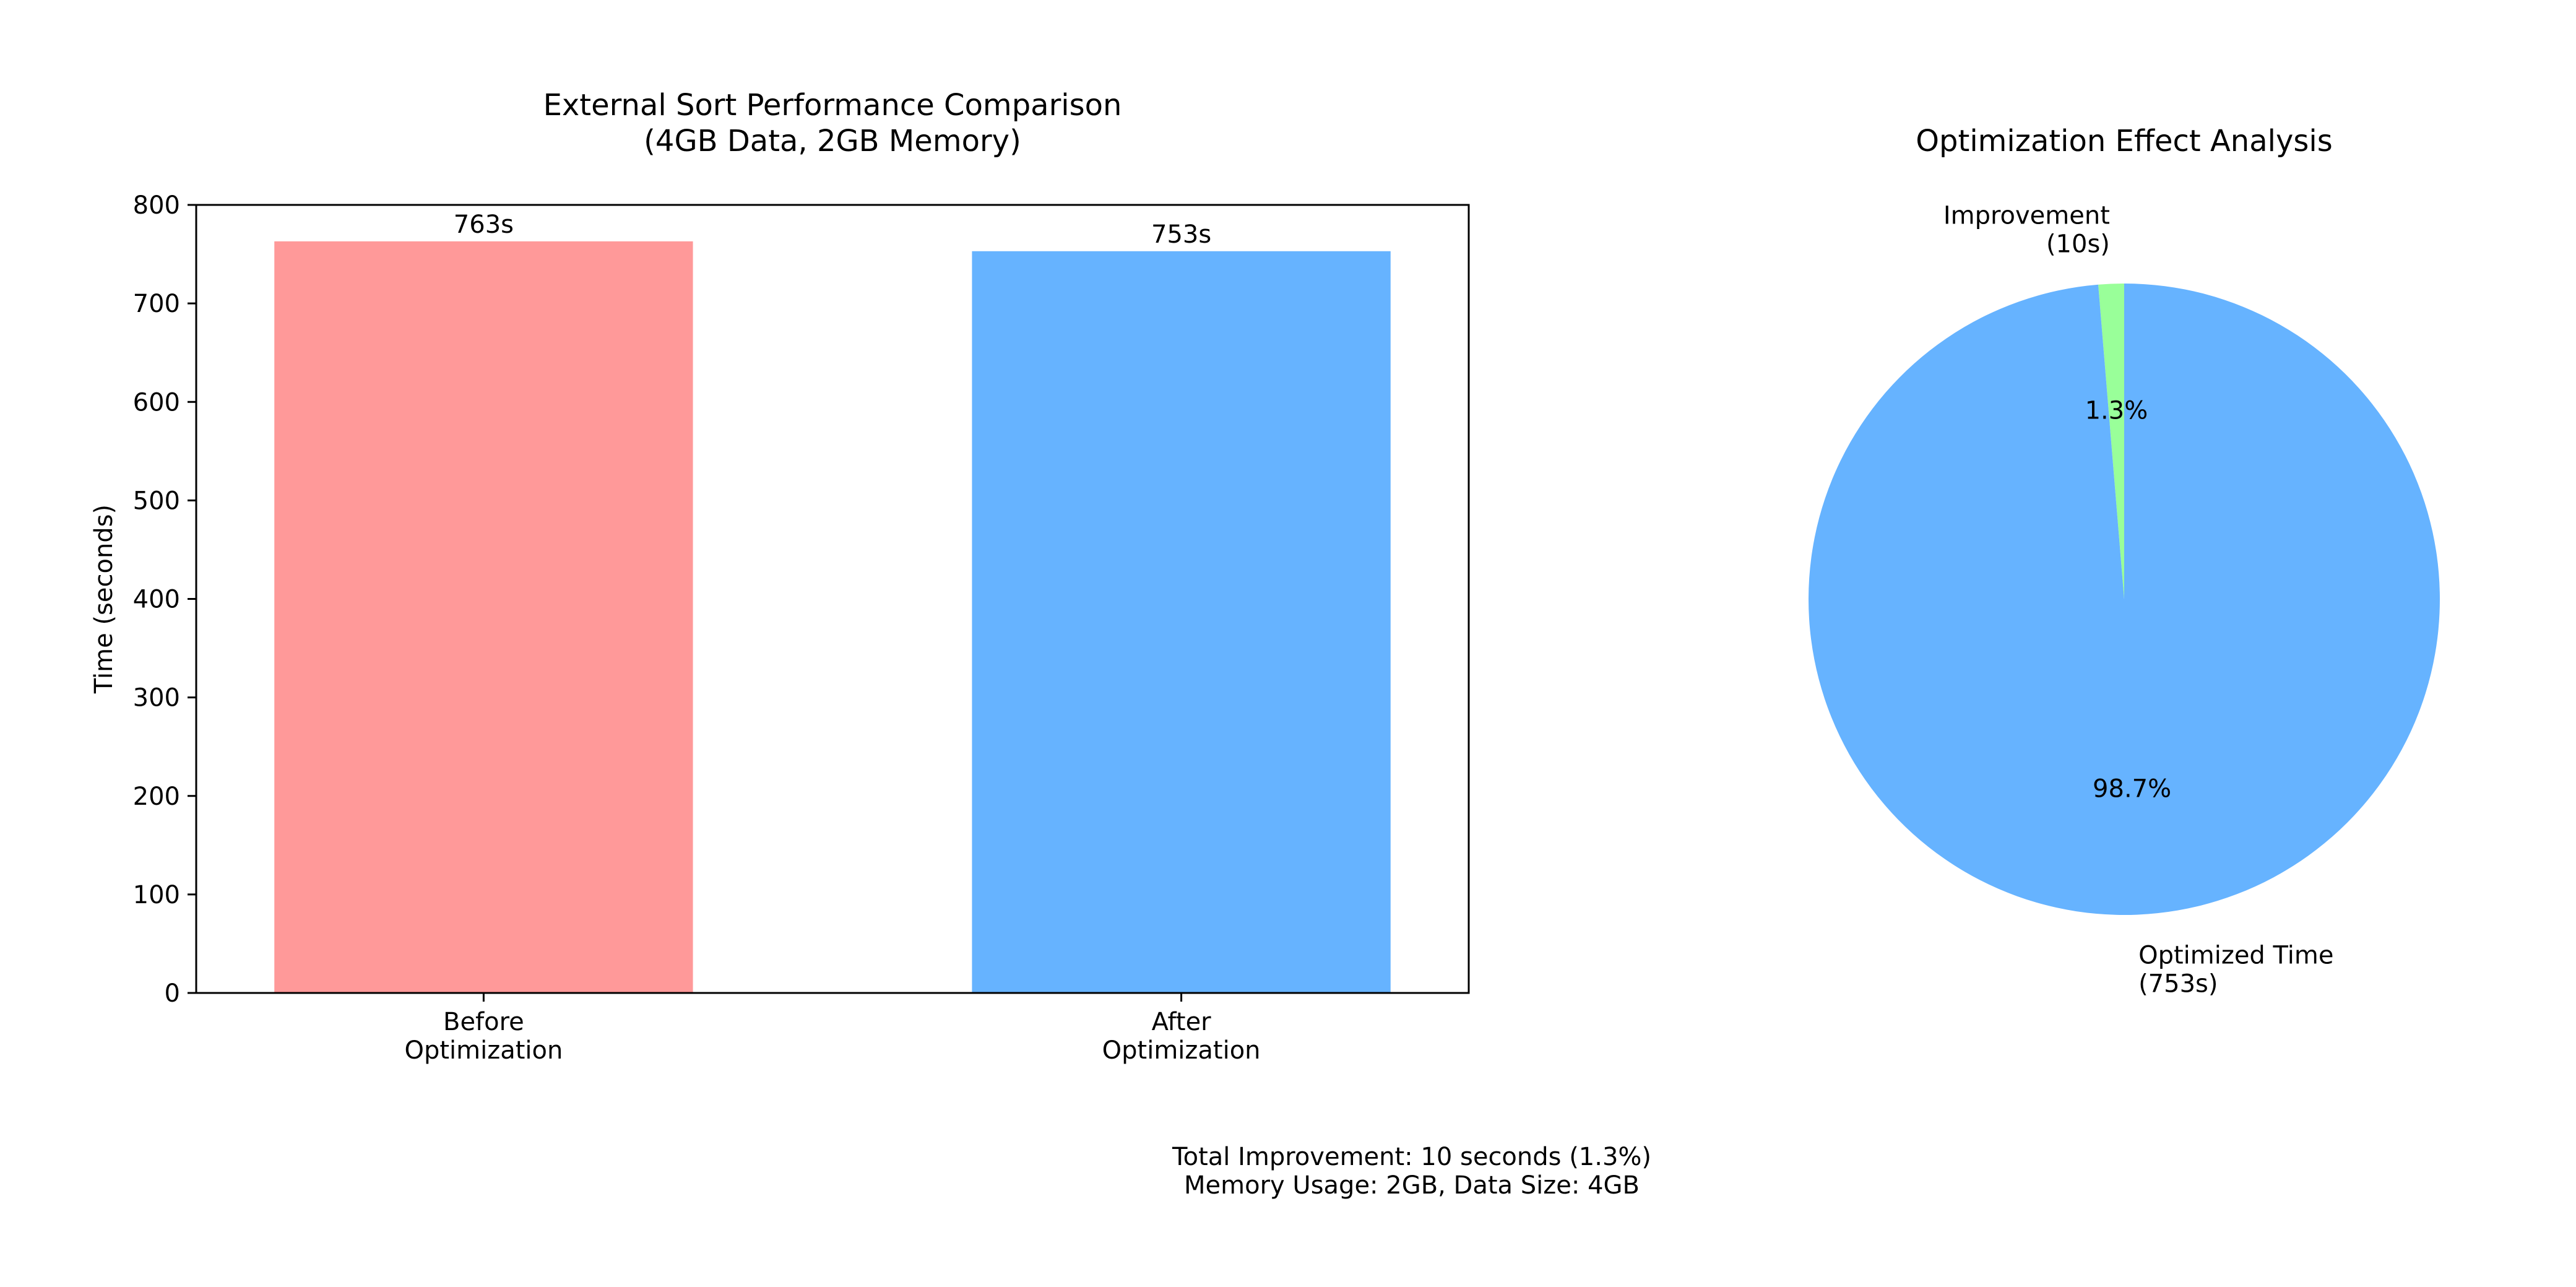  What do you see at coordinates (156, 501) in the screenshot?
I see `y-tick-label: 500` at bounding box center [156, 501].